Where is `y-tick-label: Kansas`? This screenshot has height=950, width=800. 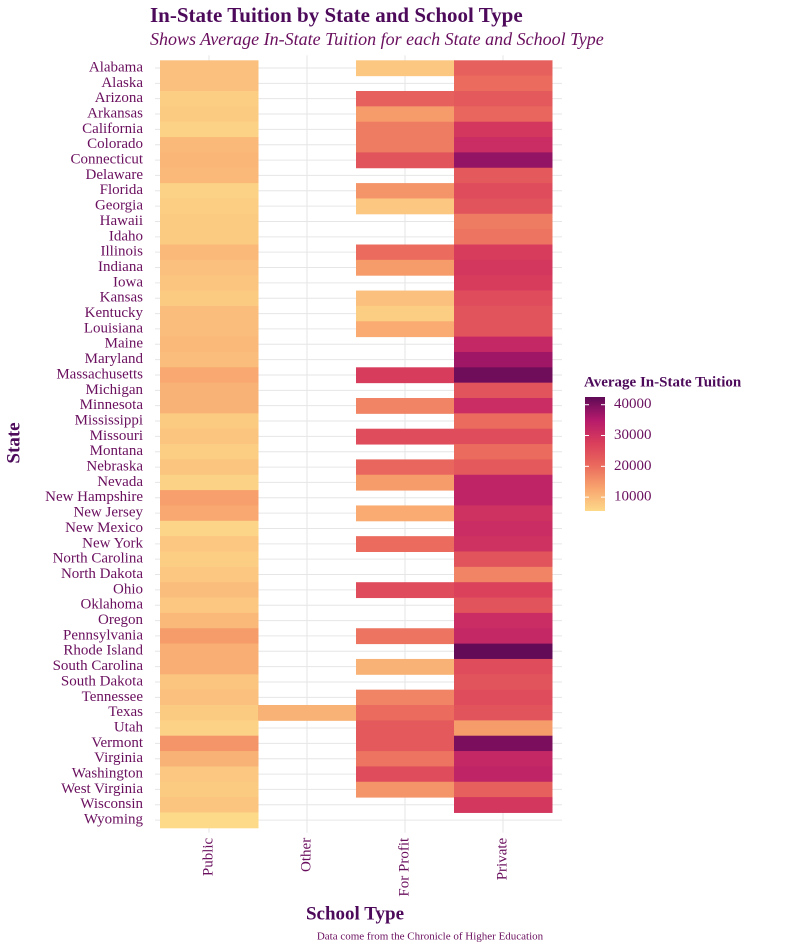 y-tick-label: Kansas is located at coordinates (121, 298).